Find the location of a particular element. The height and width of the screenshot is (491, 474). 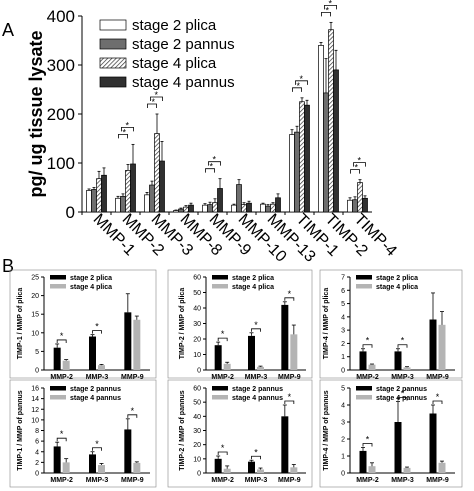

y-tick-label: 20 is located at coordinates (197, 445).